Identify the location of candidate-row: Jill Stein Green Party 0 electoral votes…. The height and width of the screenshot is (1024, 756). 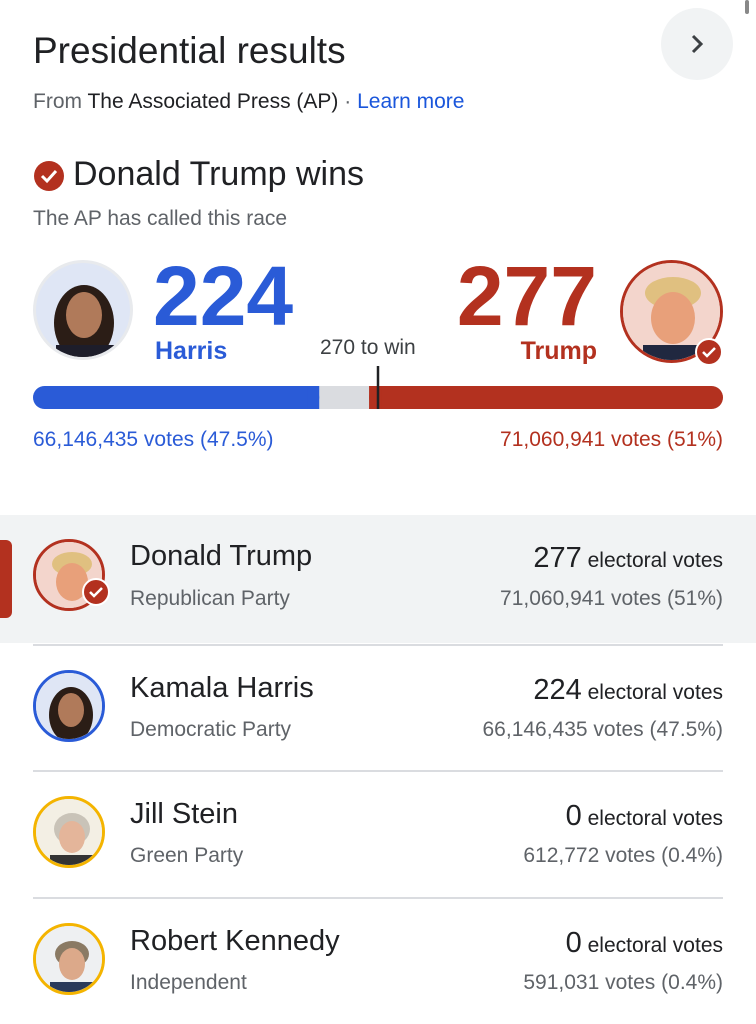
(378, 834).